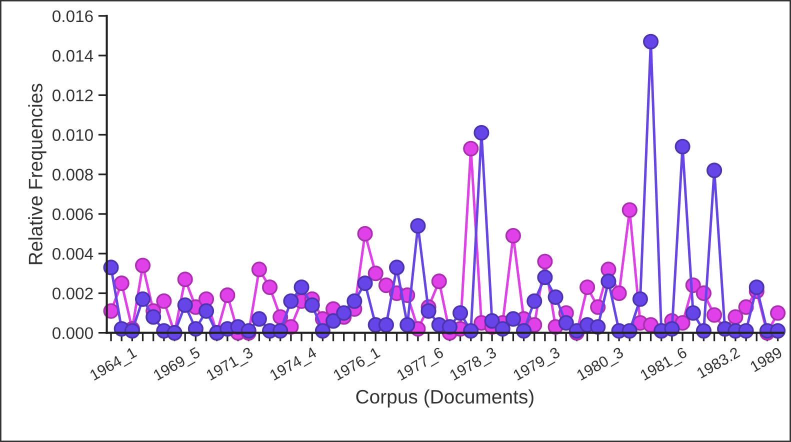  Describe the element at coordinates (72, 16) in the screenshot. I see `y-tick-label: 0.016` at that location.